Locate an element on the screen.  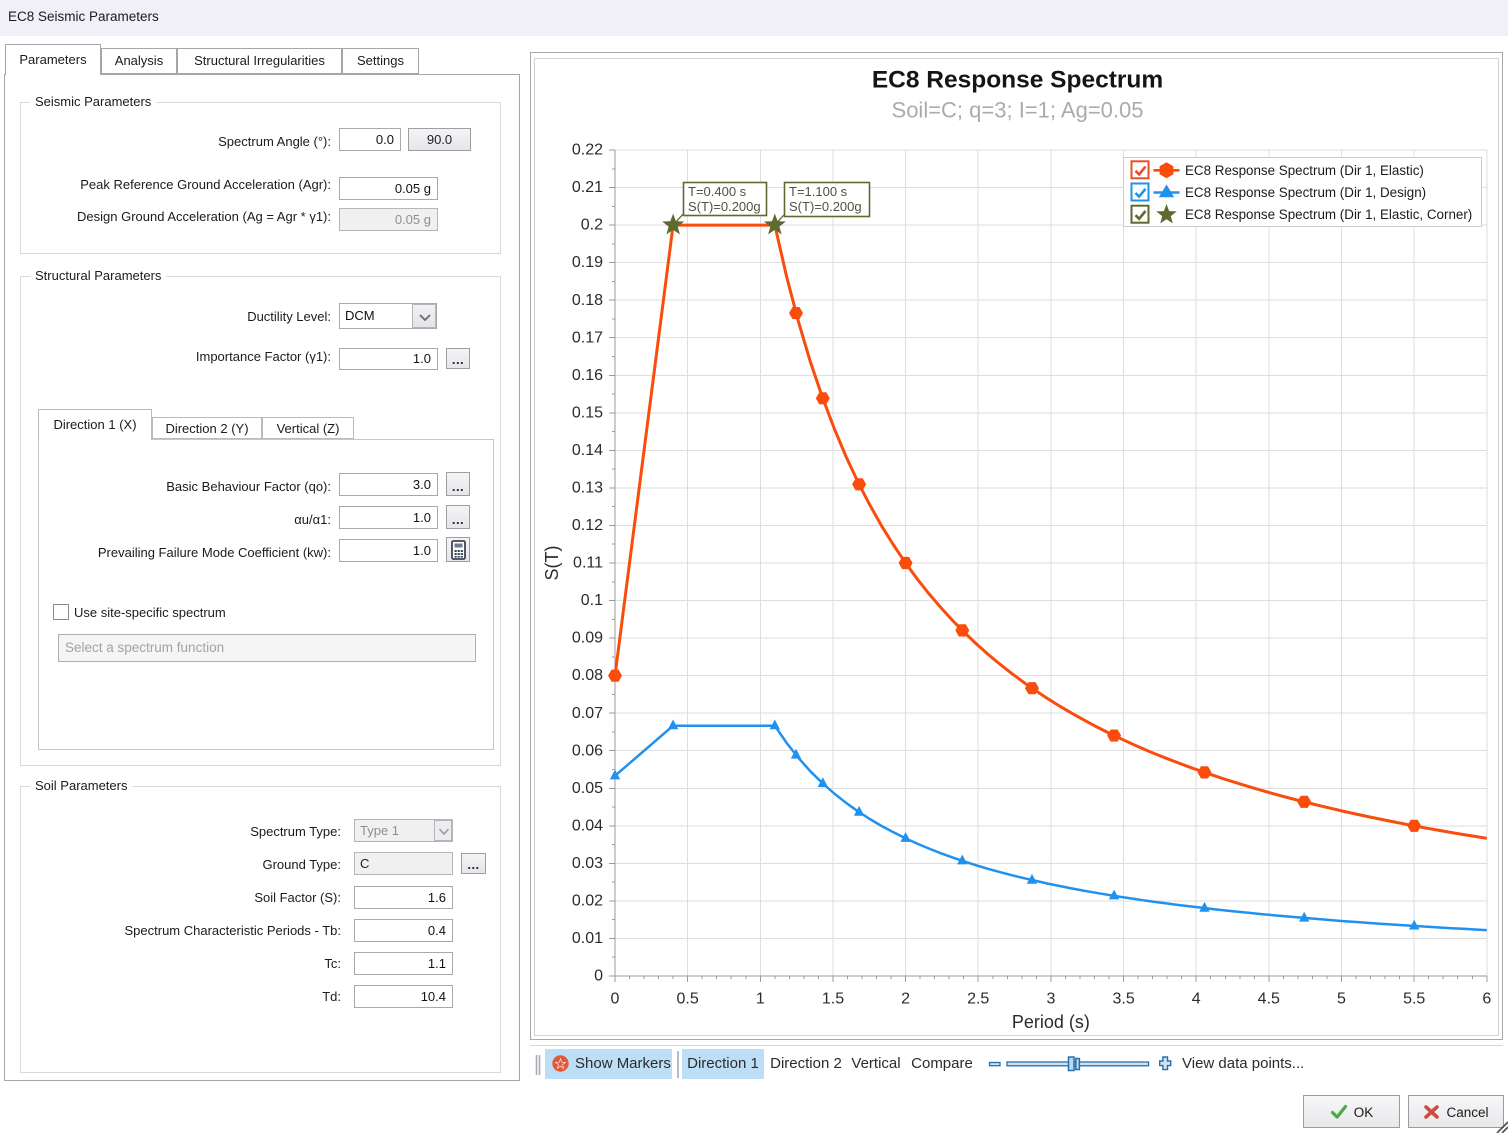
svg-text: 0.08 is located at coordinates (587, 675).